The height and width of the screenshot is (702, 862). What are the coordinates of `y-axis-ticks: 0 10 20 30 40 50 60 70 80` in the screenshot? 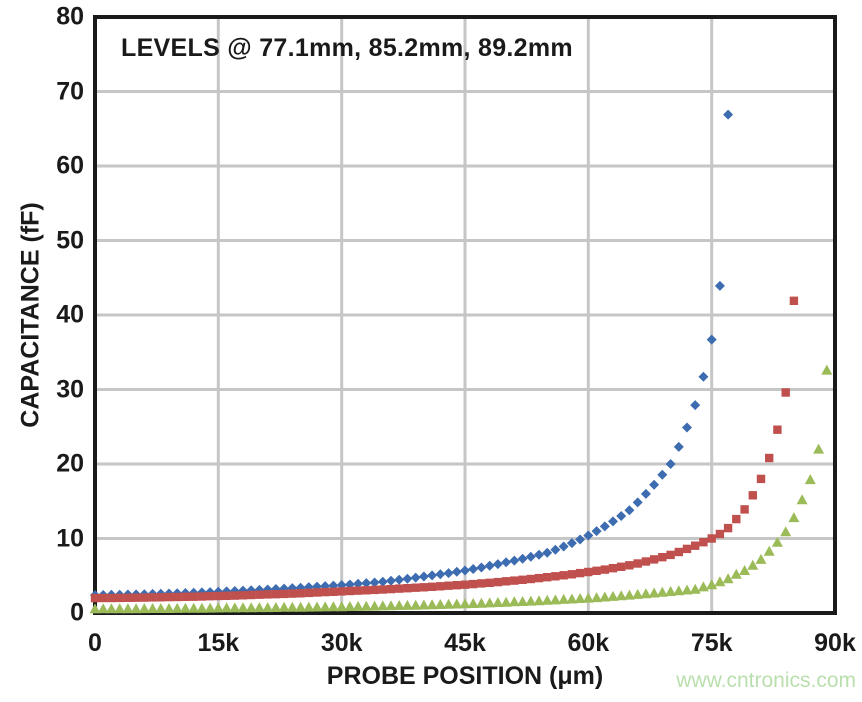 It's located at (42, 351).